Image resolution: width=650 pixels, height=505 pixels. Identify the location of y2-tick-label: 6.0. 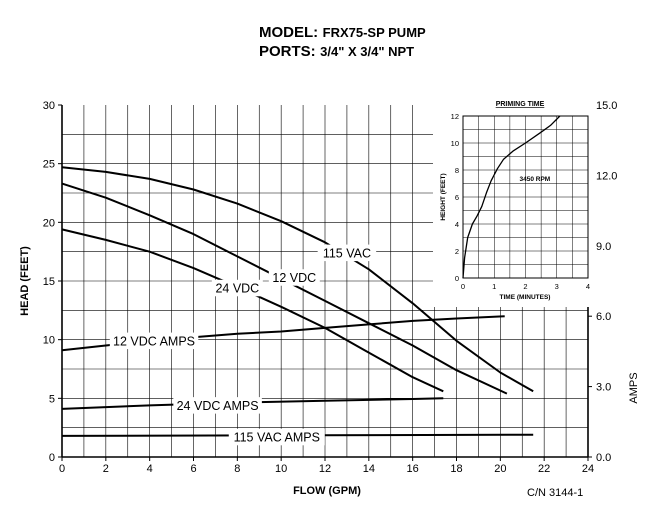
(603, 317).